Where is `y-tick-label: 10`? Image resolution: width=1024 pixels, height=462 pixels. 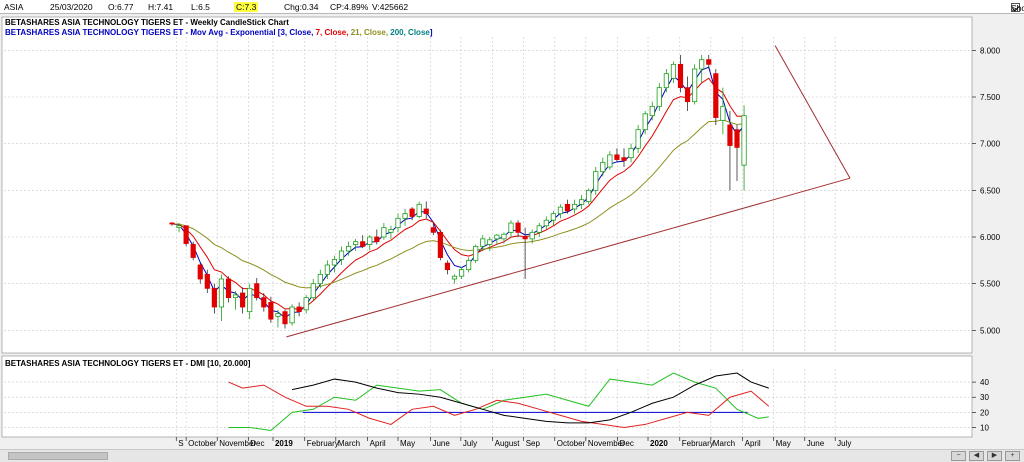
y-tick-label: 10 is located at coordinates (984, 427).